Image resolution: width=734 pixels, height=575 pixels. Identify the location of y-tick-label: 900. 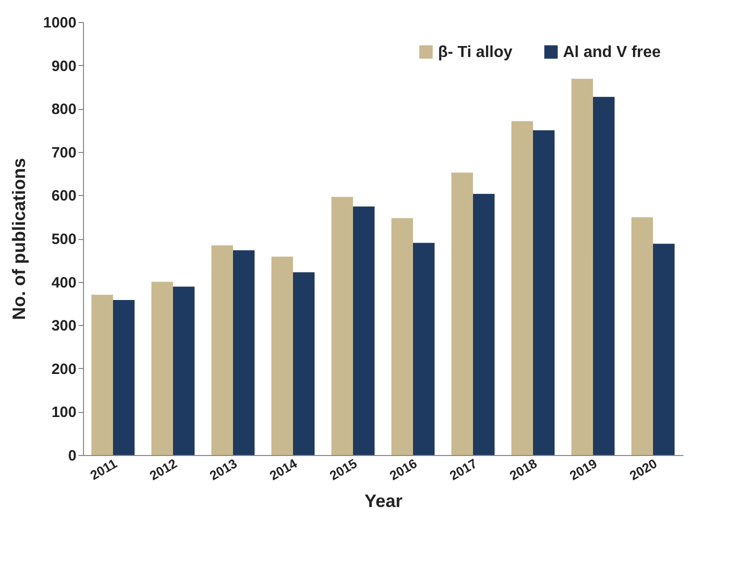
(63, 66).